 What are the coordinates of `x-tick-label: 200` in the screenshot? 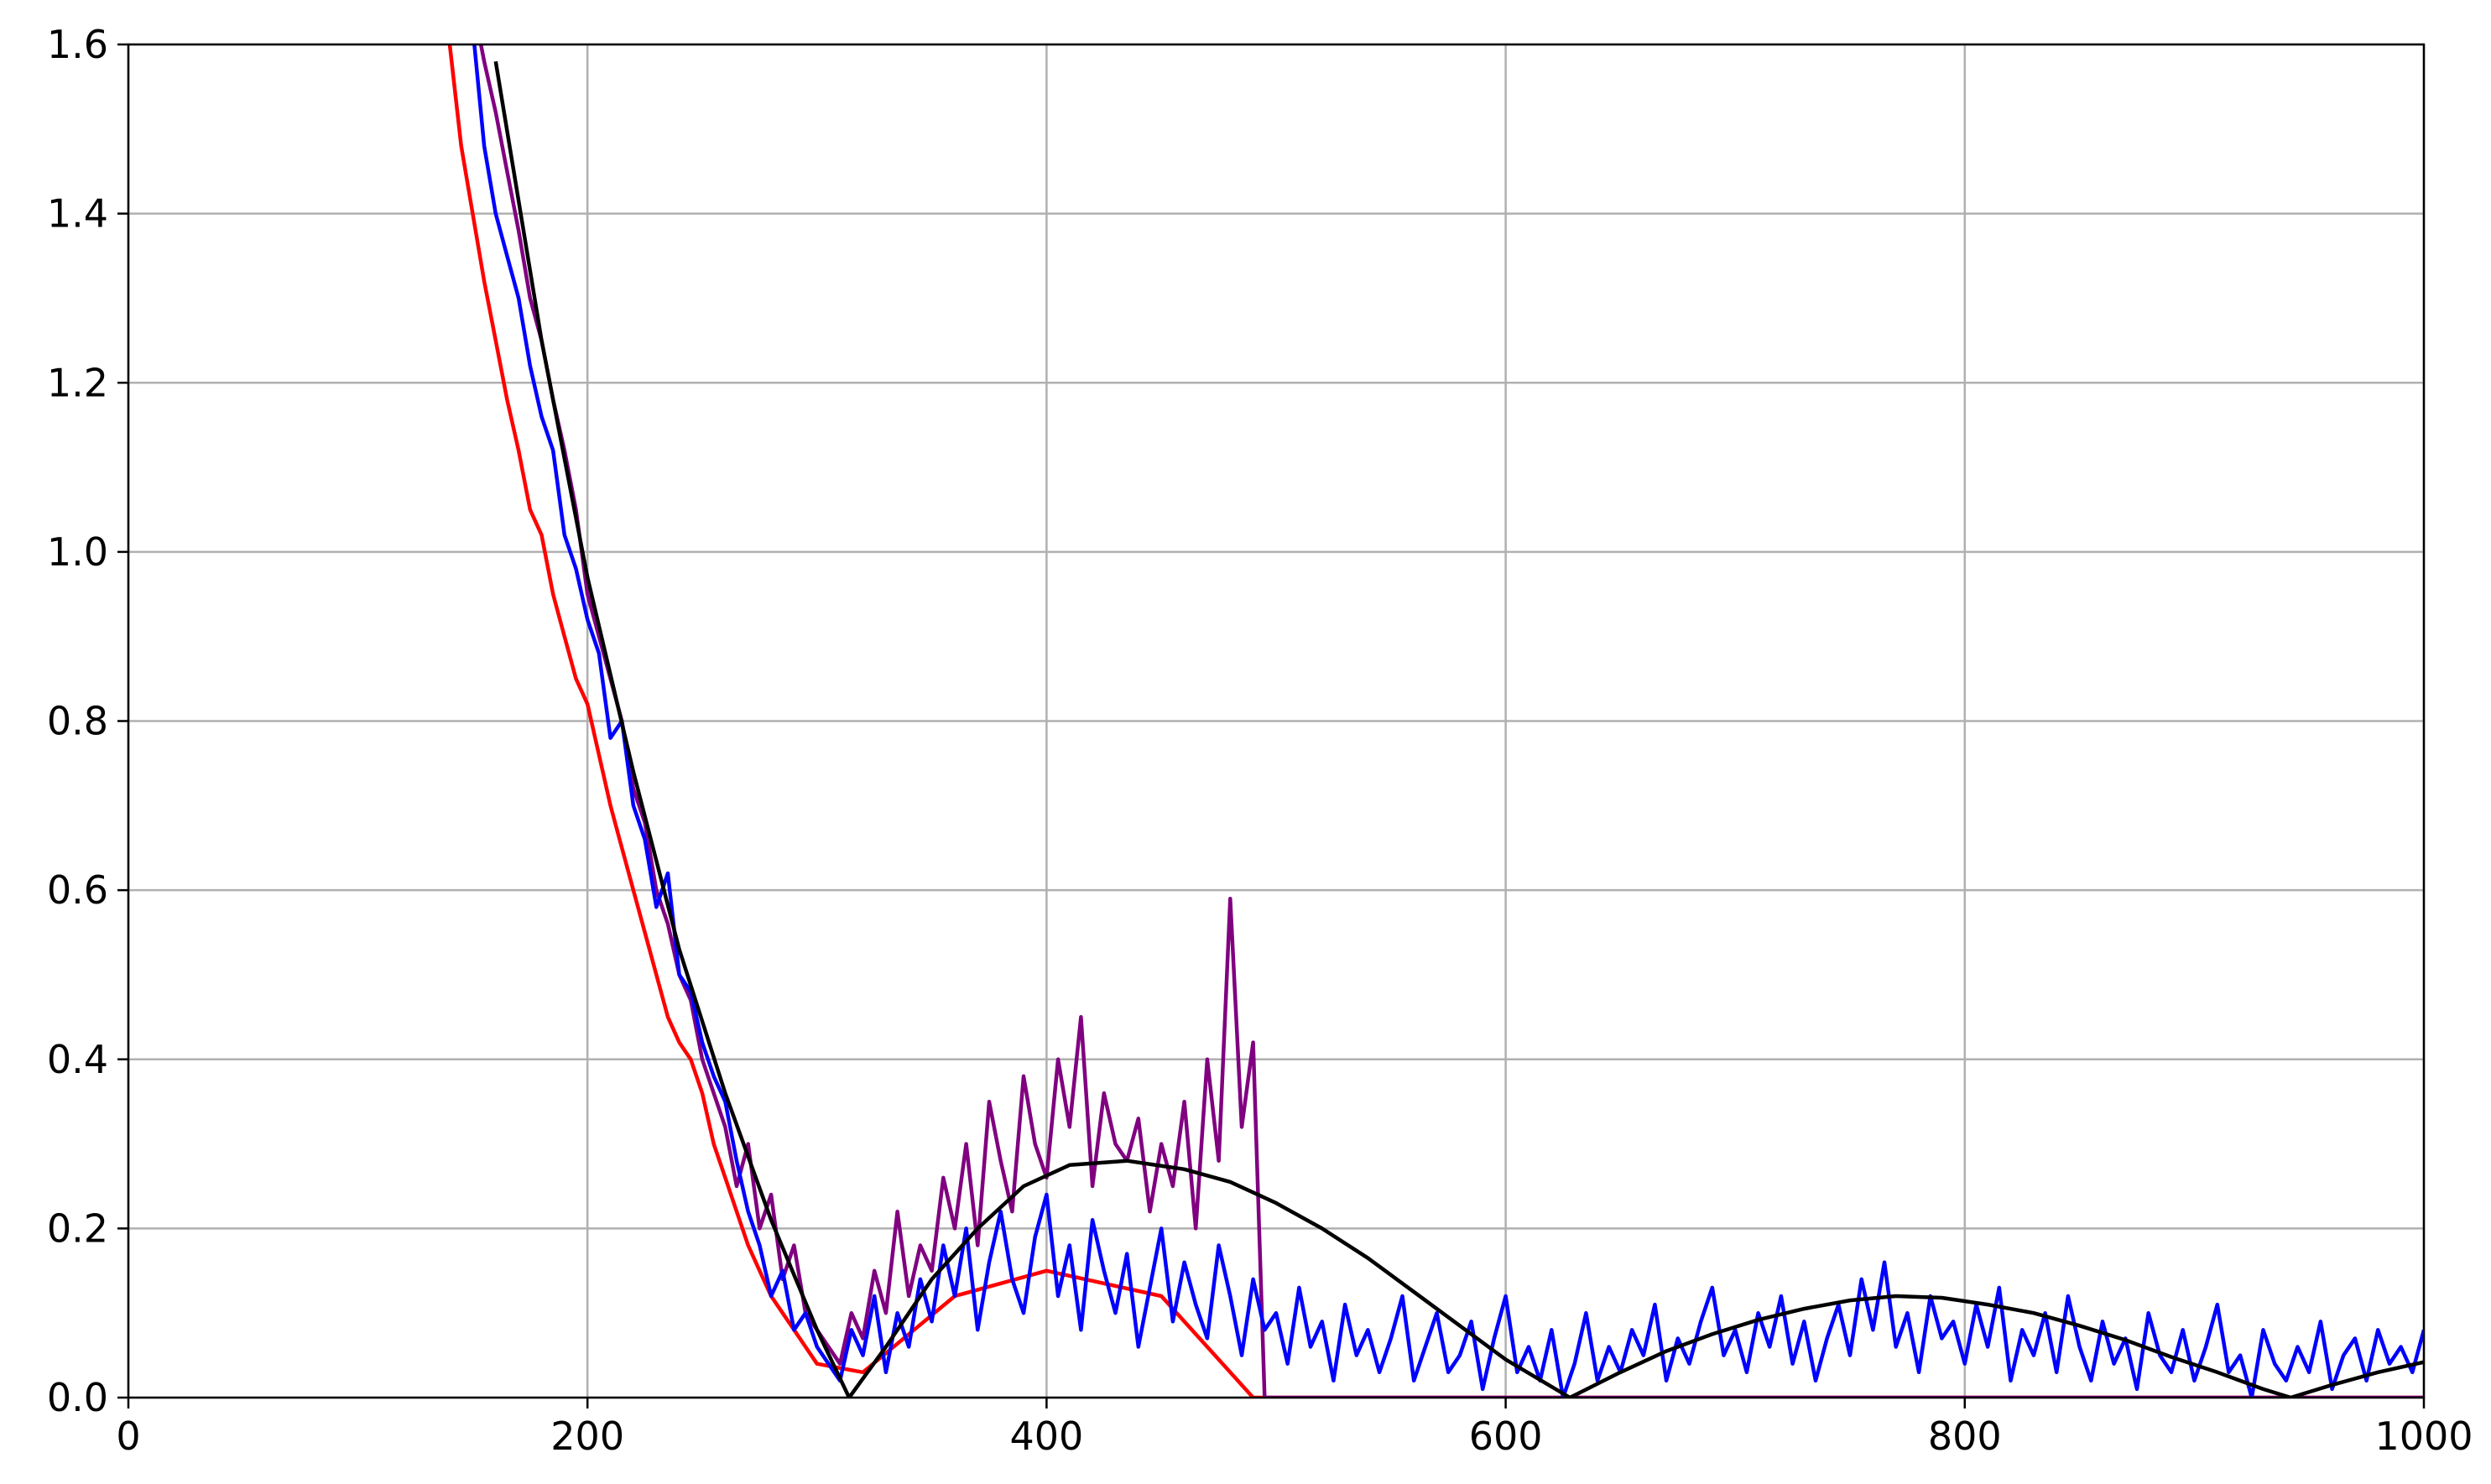 It's located at (587, 1436).